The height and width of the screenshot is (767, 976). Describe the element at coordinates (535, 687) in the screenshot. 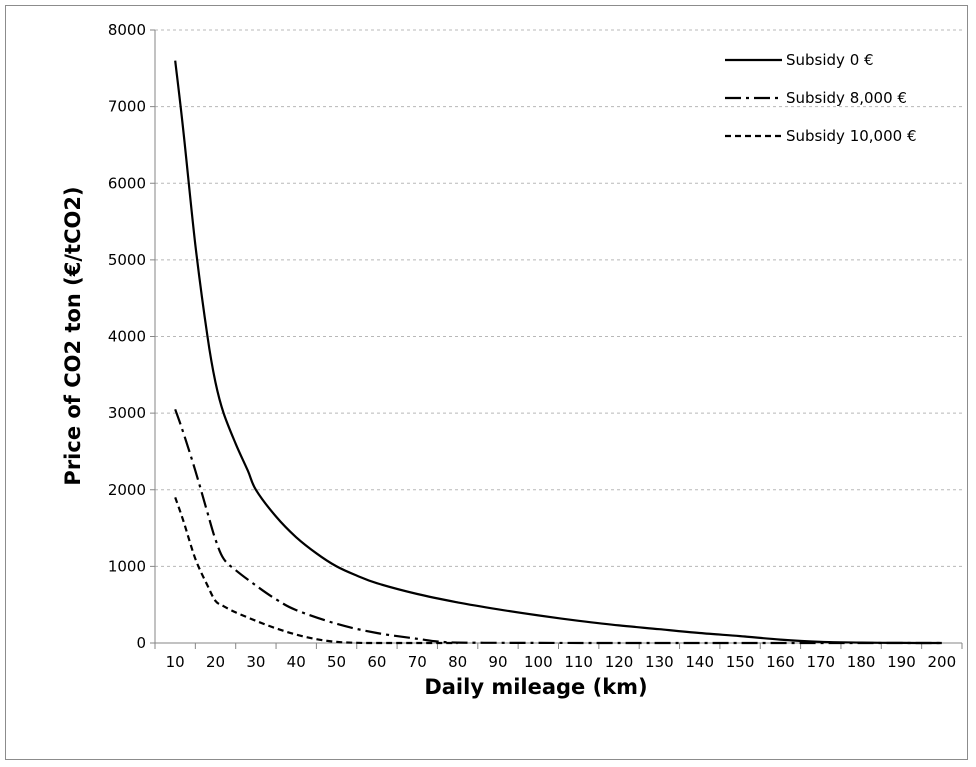

I see `x-axis-title: Daily mileage (km)` at that location.